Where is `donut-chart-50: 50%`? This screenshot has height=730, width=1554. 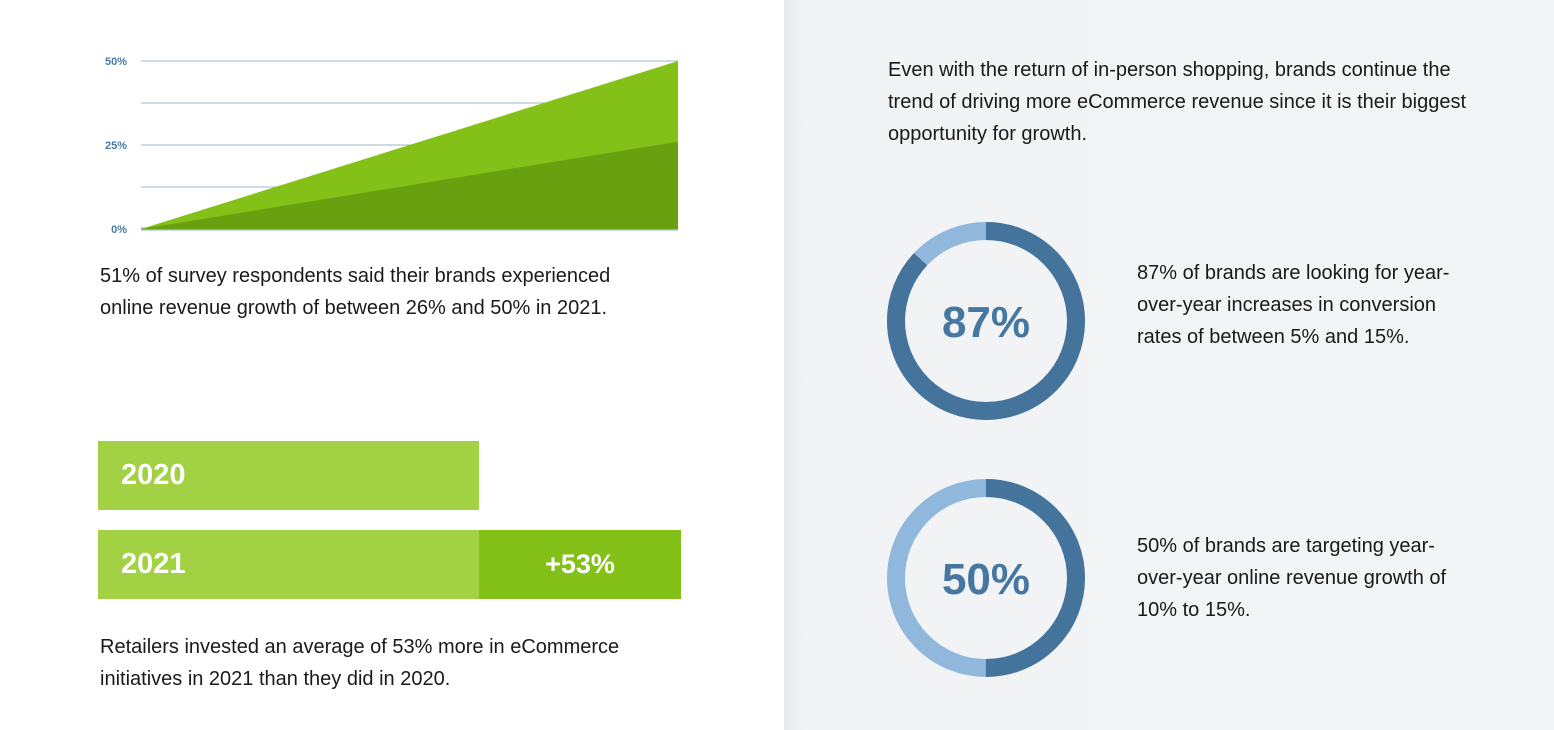
donut-chart-50: 50% is located at coordinates (986, 578).